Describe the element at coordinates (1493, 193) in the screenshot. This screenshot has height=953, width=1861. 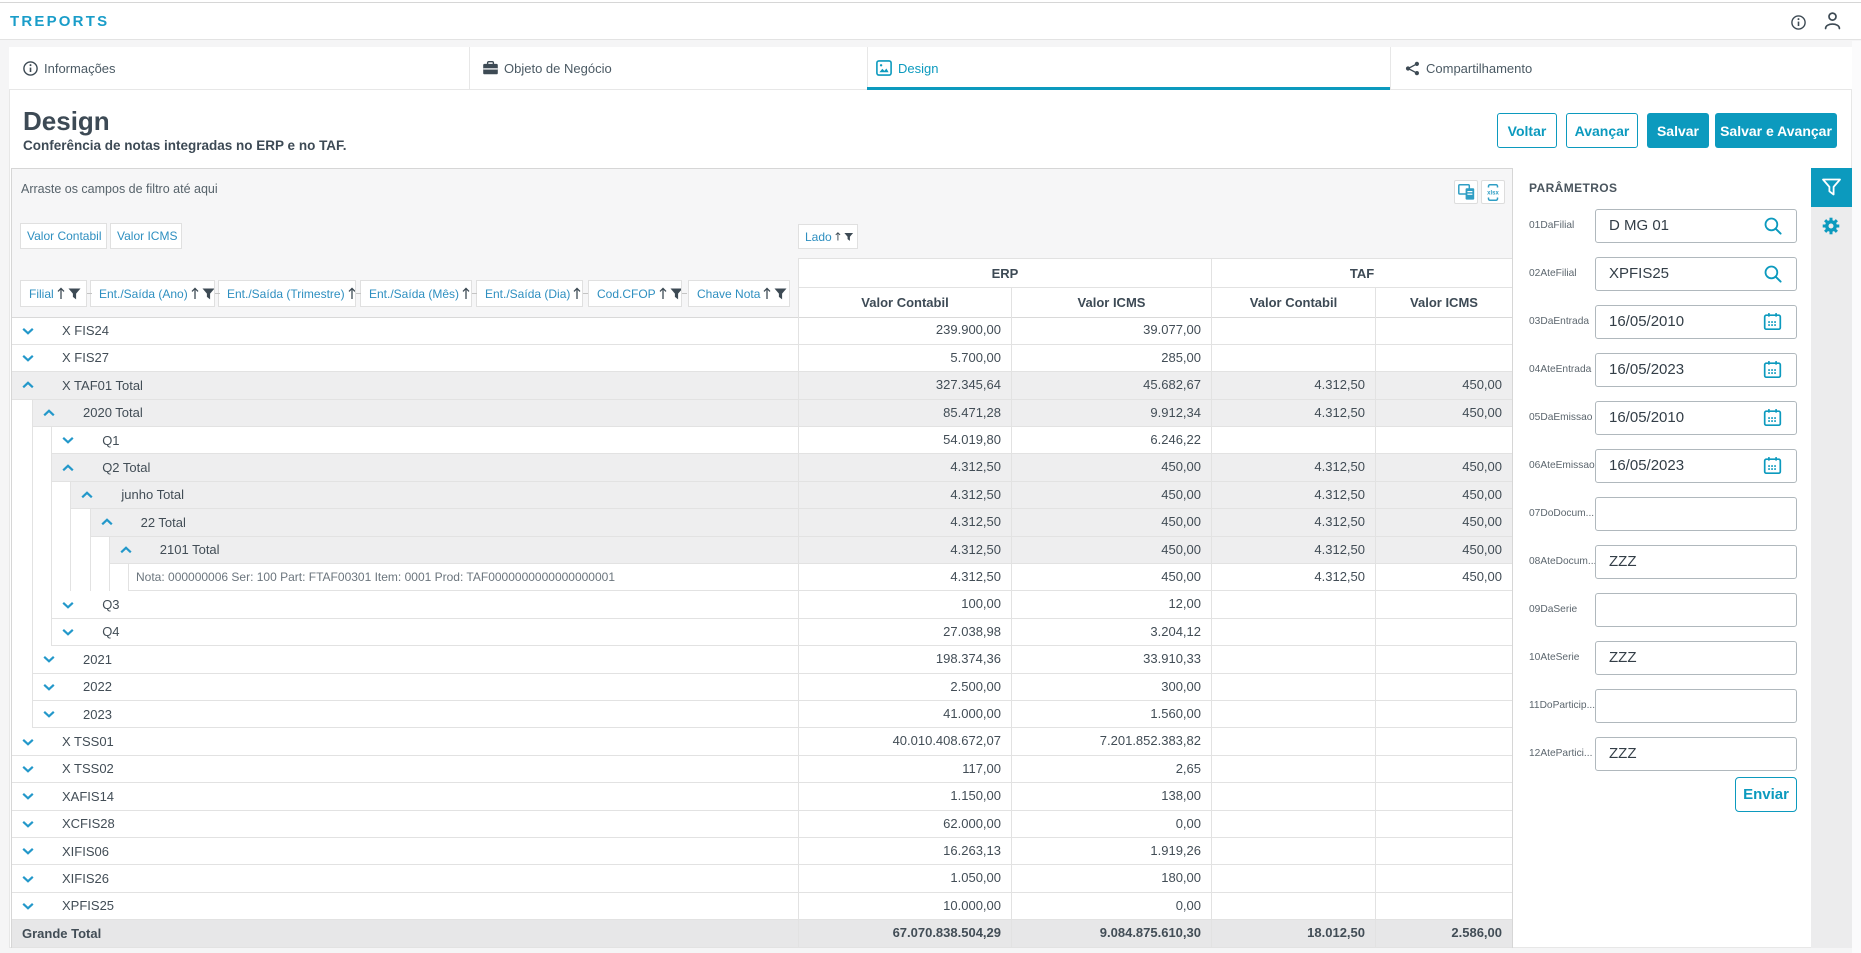
I see `svg-text: xlsx` at that location.